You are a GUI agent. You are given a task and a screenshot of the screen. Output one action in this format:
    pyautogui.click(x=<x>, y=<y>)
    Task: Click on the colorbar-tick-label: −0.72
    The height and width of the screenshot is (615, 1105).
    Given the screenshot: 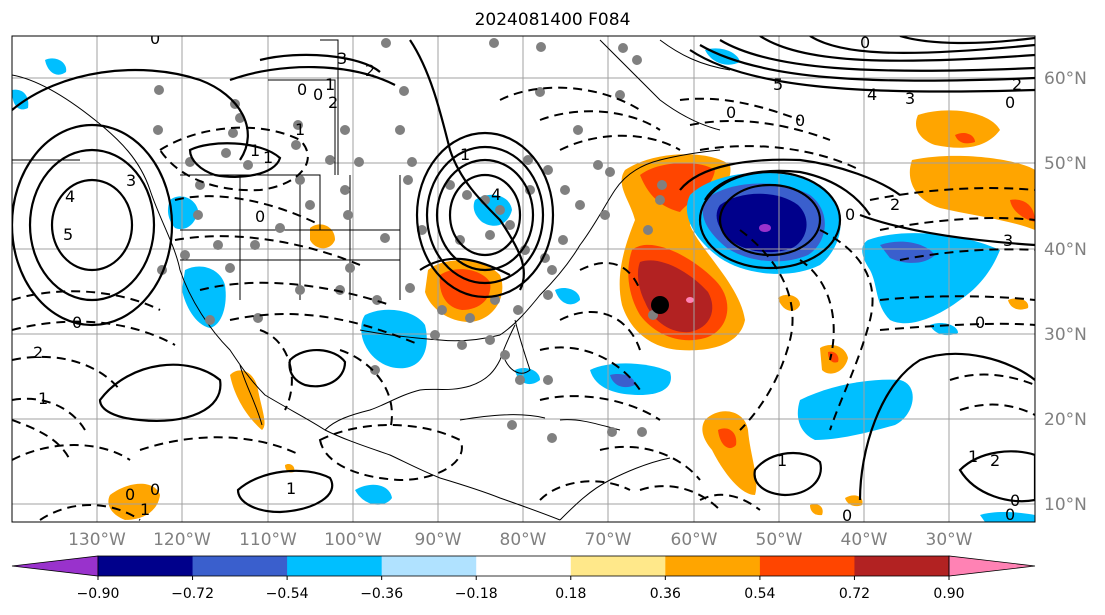 What is the action you would take?
    pyautogui.click(x=192, y=594)
    